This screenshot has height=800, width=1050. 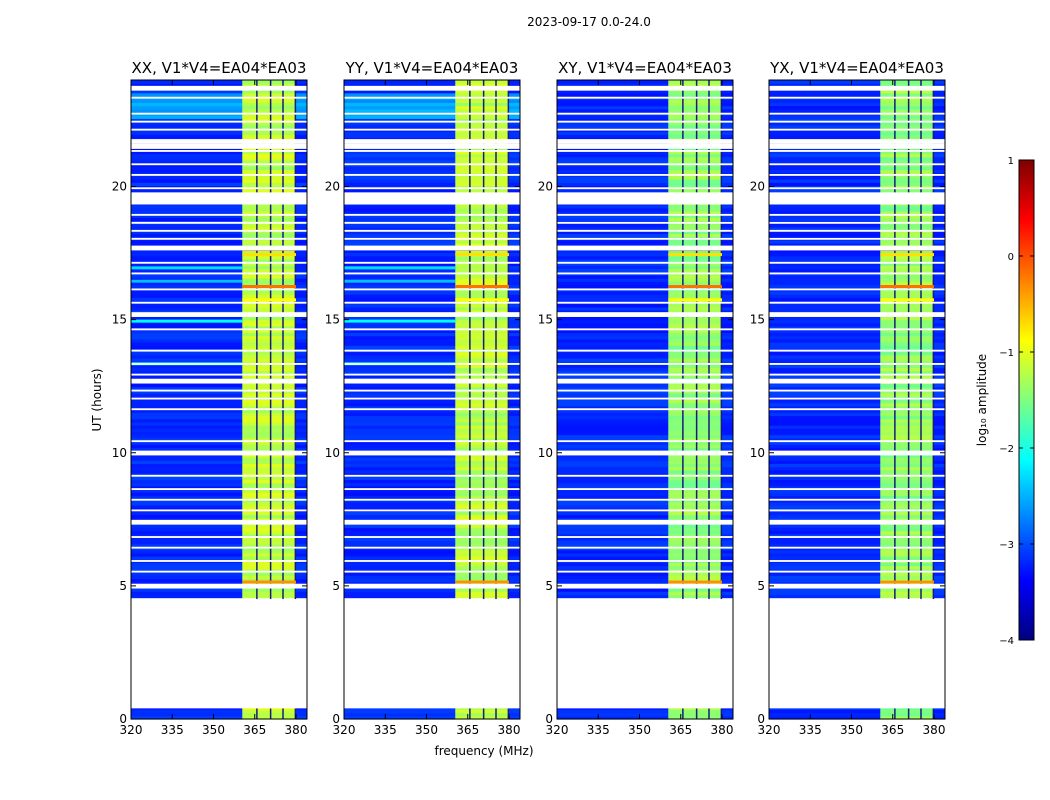 What do you see at coordinates (856, 68) in the screenshot?
I see `panel-title: YX, V1*V4=EA04*EA03` at bounding box center [856, 68].